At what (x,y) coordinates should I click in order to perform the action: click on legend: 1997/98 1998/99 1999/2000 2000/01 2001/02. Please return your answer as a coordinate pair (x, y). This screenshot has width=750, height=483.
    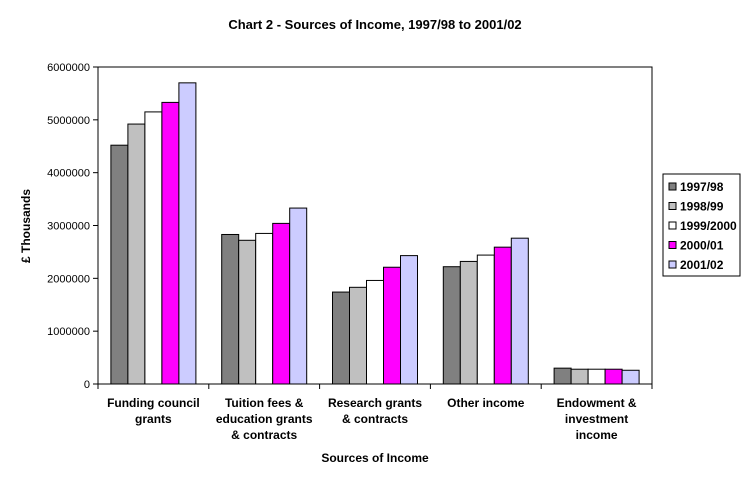
    Looking at the image, I should click on (701, 225).